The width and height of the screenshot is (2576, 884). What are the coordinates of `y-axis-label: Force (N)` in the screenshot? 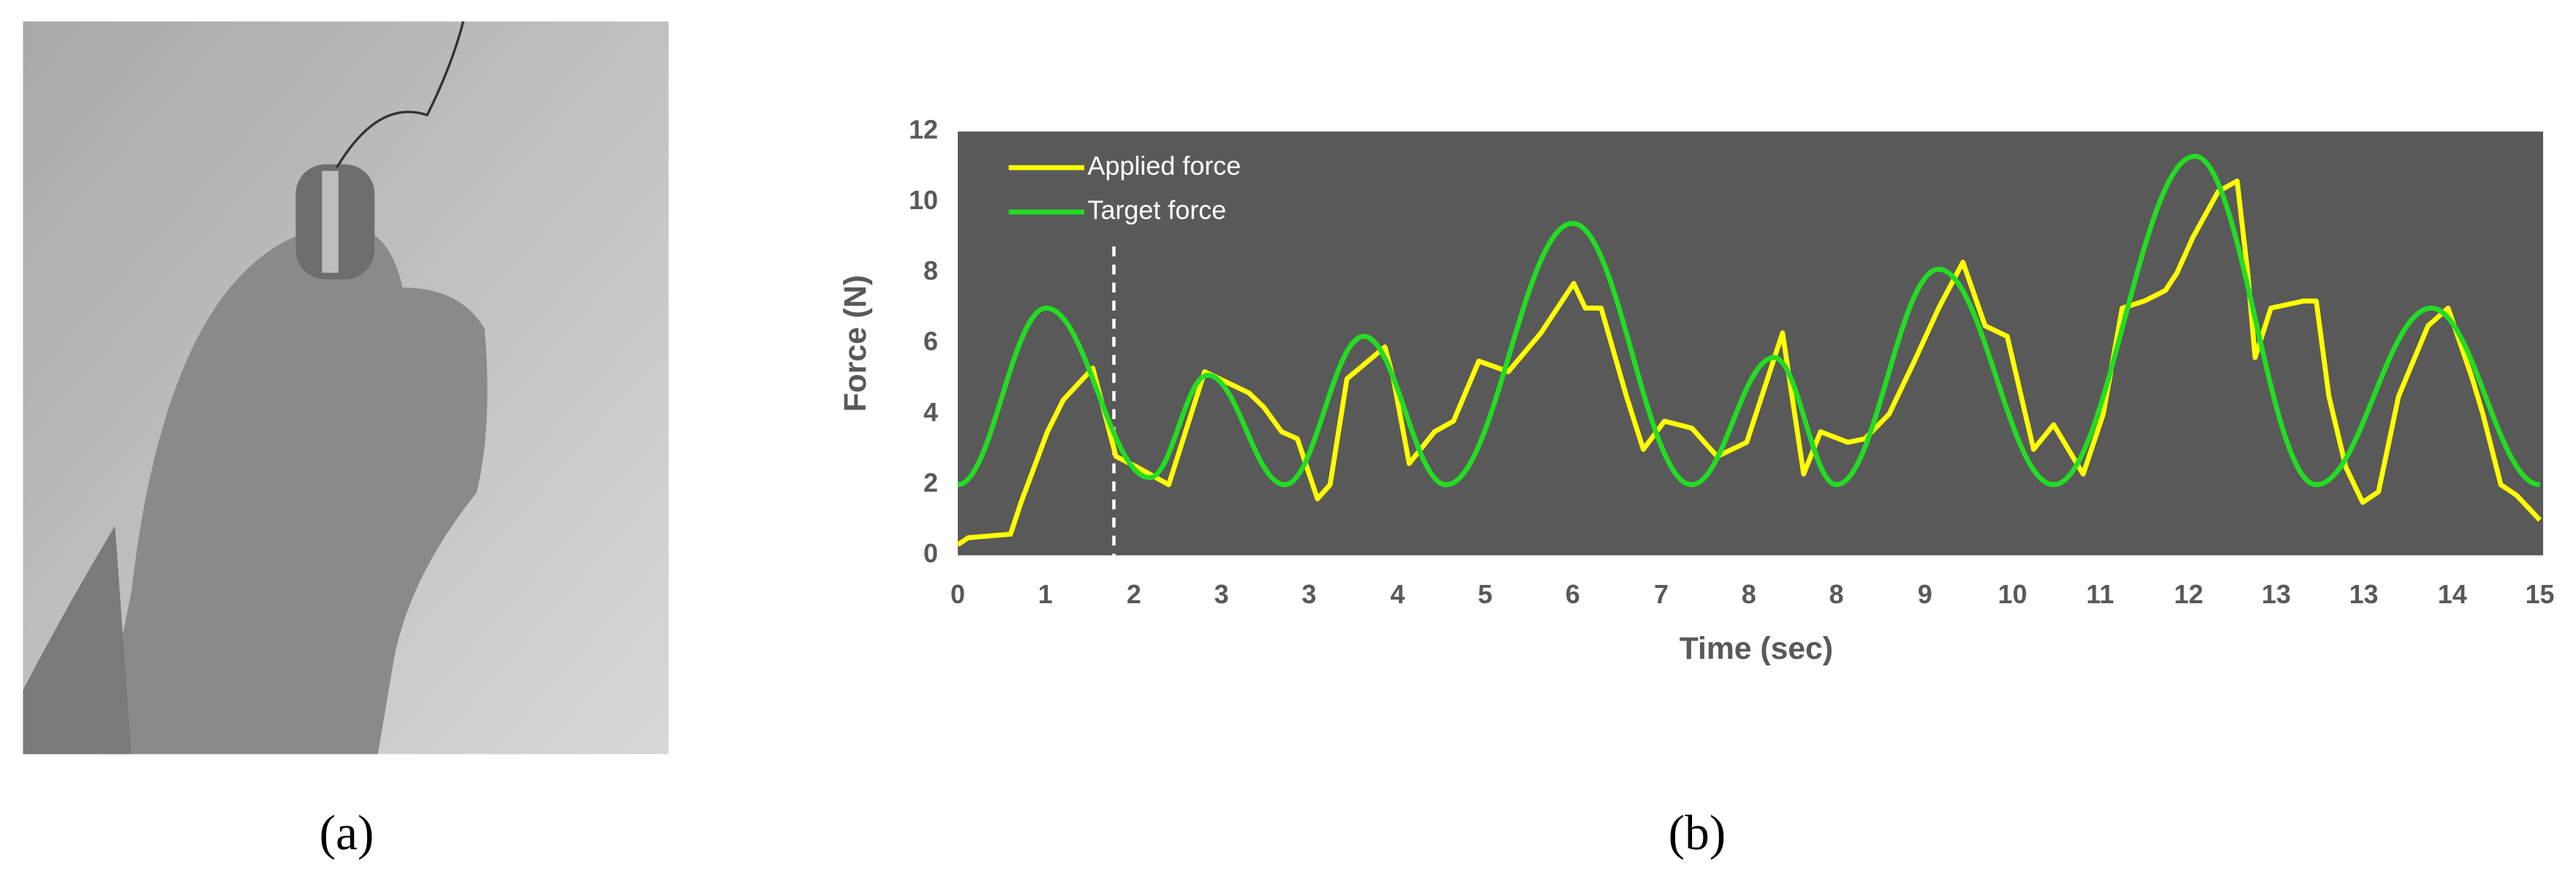 It's located at (855, 343).